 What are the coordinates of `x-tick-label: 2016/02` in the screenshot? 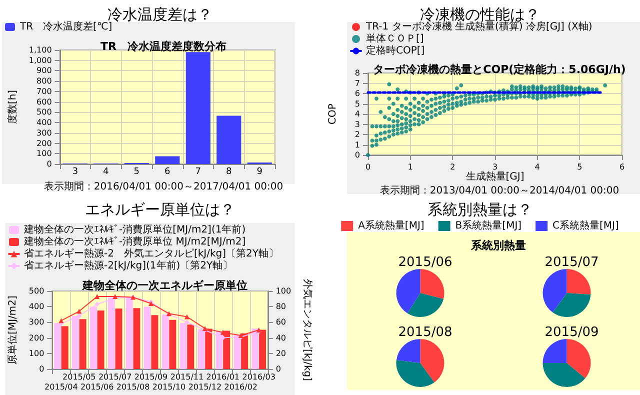 It's located at (241, 387).